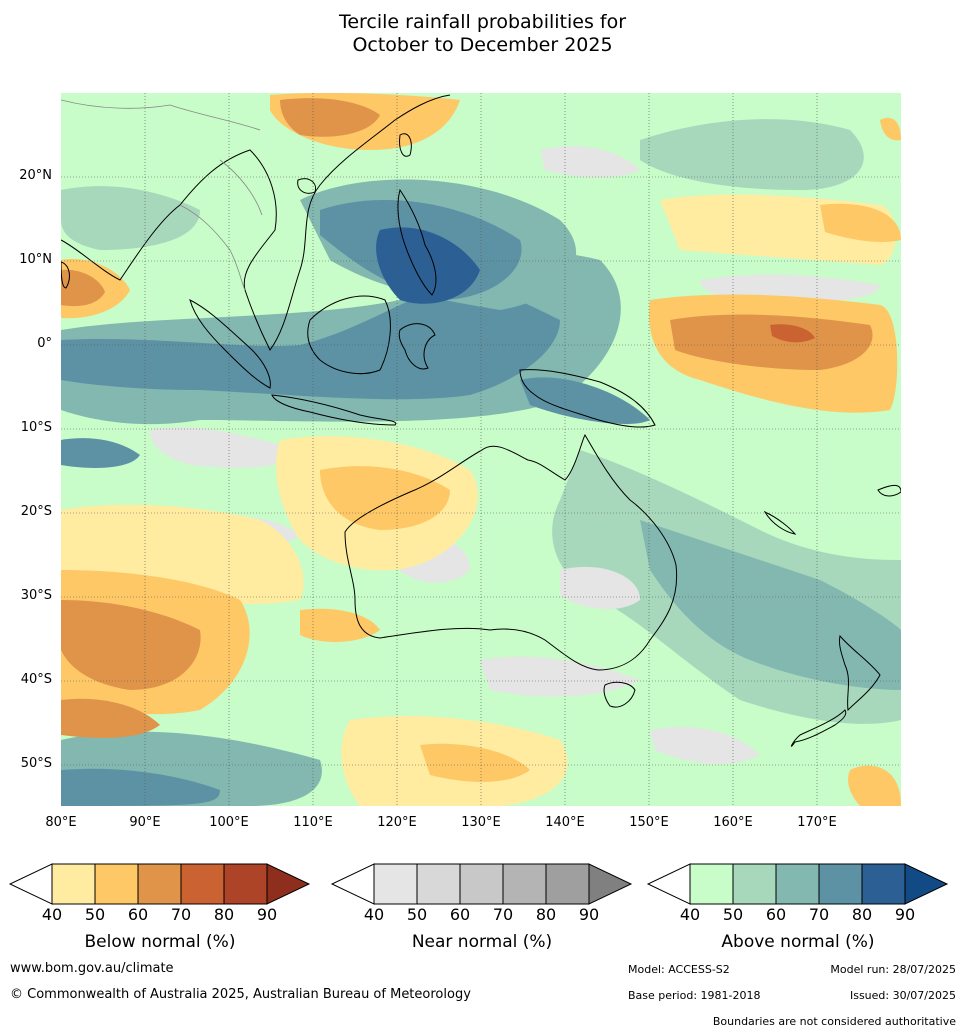  I want to click on lon-label-160e: 160°E, so click(733, 822).